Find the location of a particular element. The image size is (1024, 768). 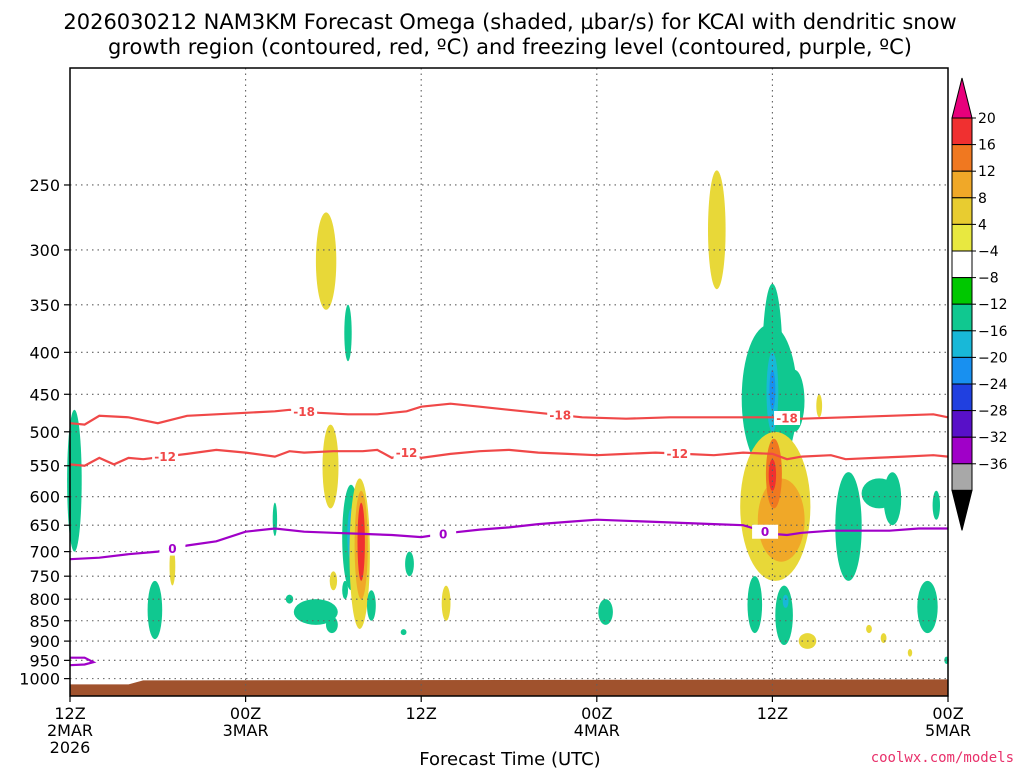

y-tick-label-500: 500 is located at coordinates (44, 432).